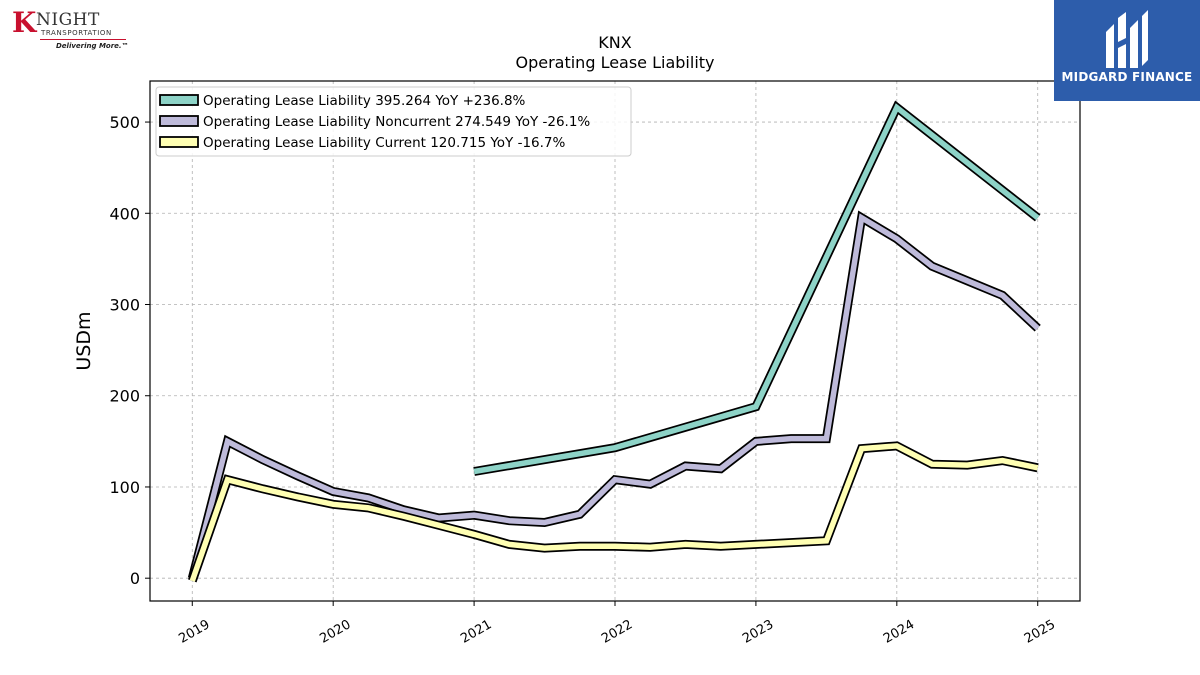 The height and width of the screenshot is (675, 1200). I want to click on x-tick-label: 2022, so click(617, 632).